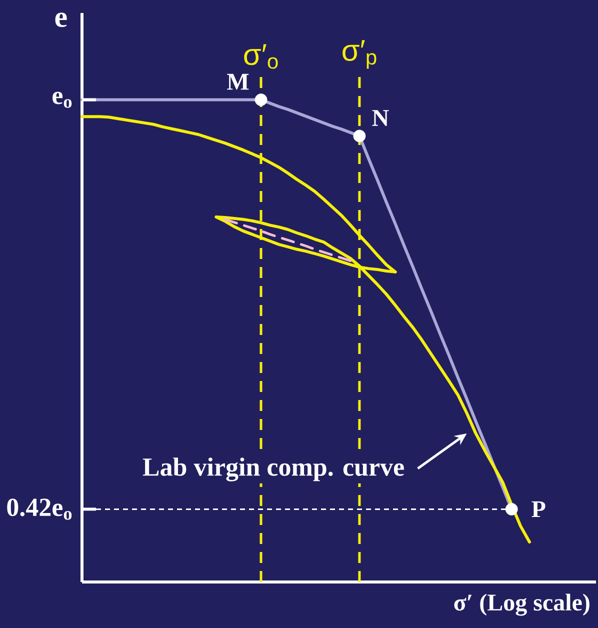 The image size is (598, 628). What do you see at coordinates (39, 509) in the screenshot?
I see `ref-line-label: 0.42e$_{o}$` at bounding box center [39, 509].